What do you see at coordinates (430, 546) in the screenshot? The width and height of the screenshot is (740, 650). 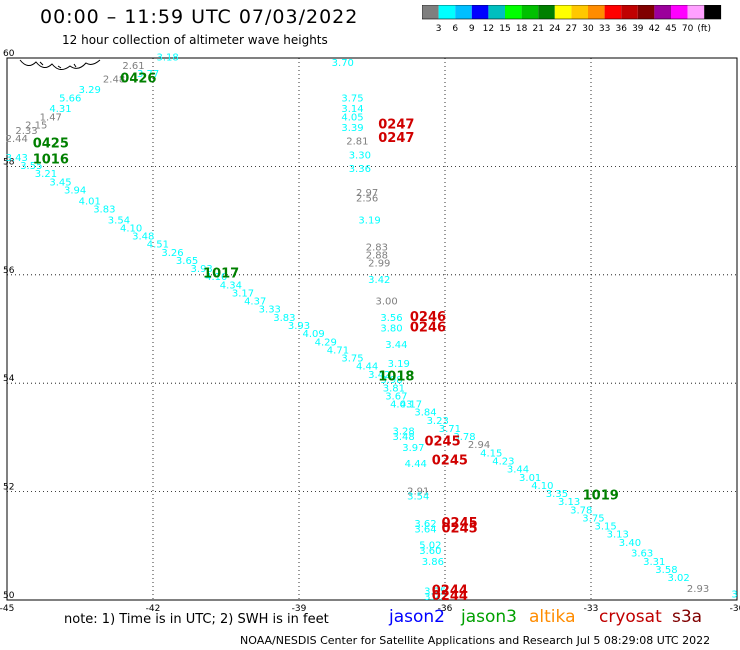 I see `swh-value: 5.02` at bounding box center [430, 546].